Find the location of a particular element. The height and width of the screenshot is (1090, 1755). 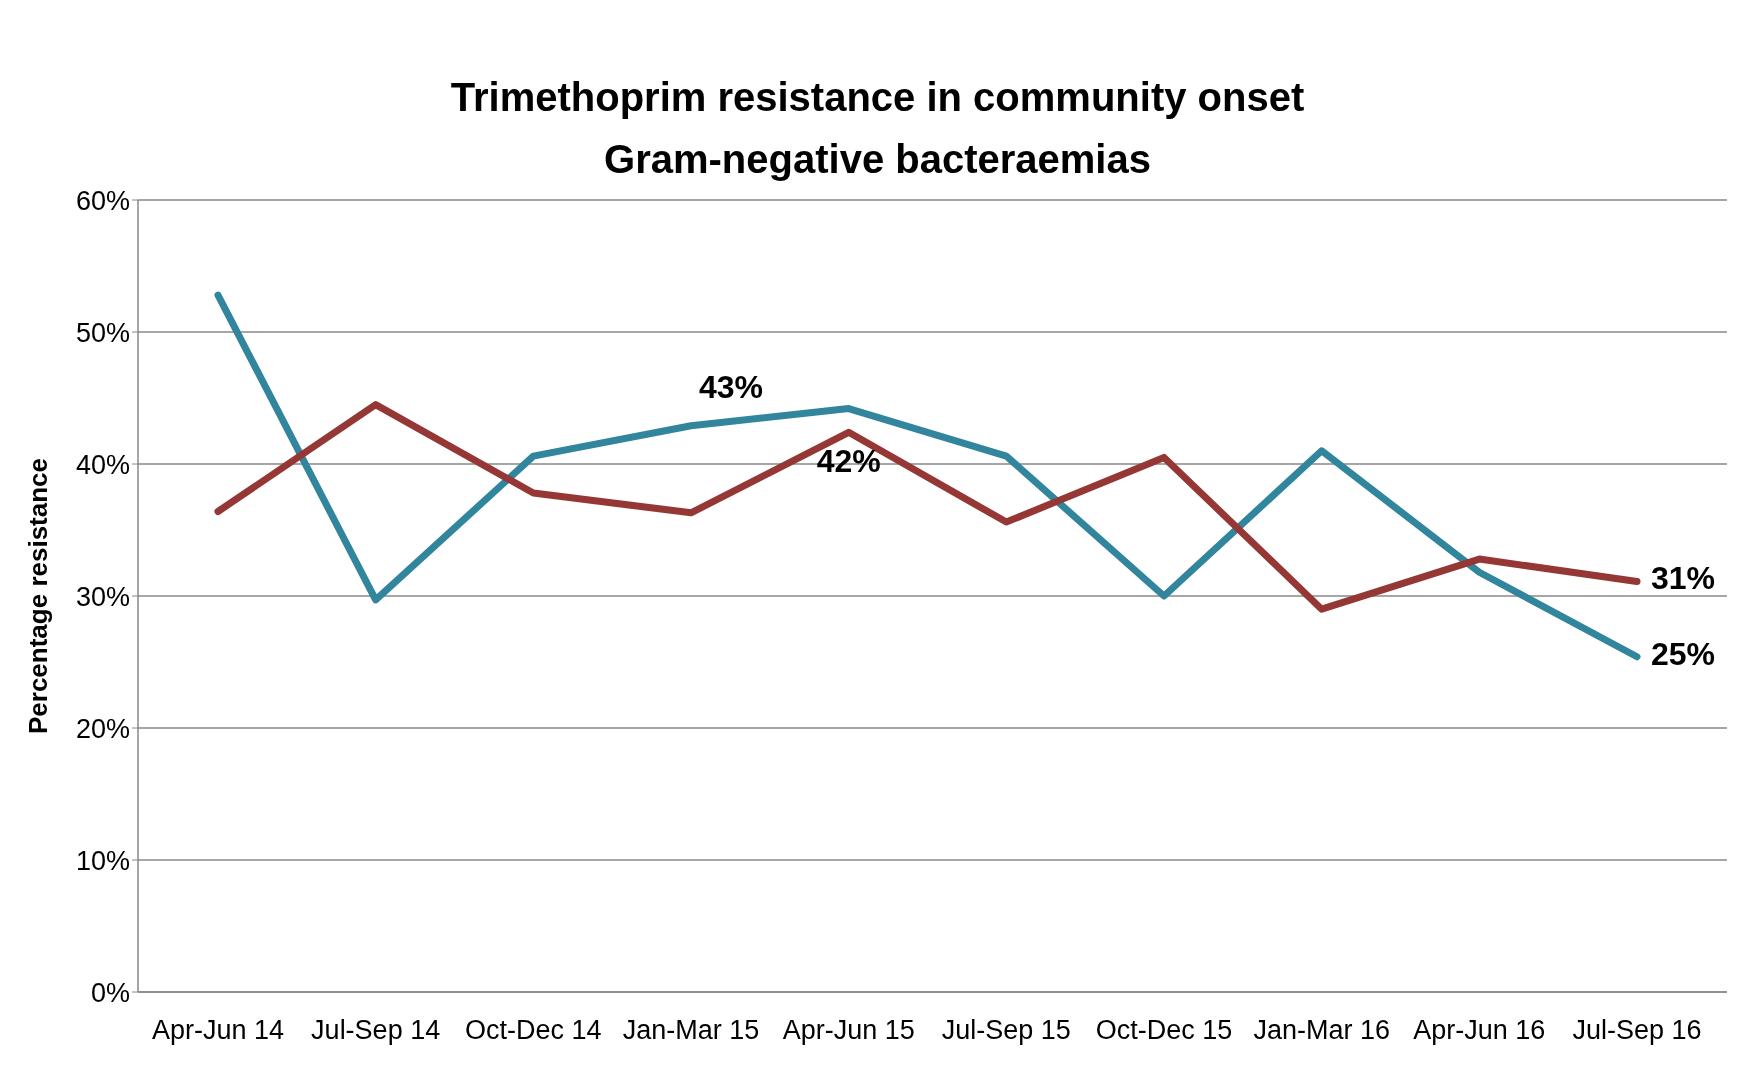

y-axis-title: Percentage resistance is located at coordinates (38, 596).